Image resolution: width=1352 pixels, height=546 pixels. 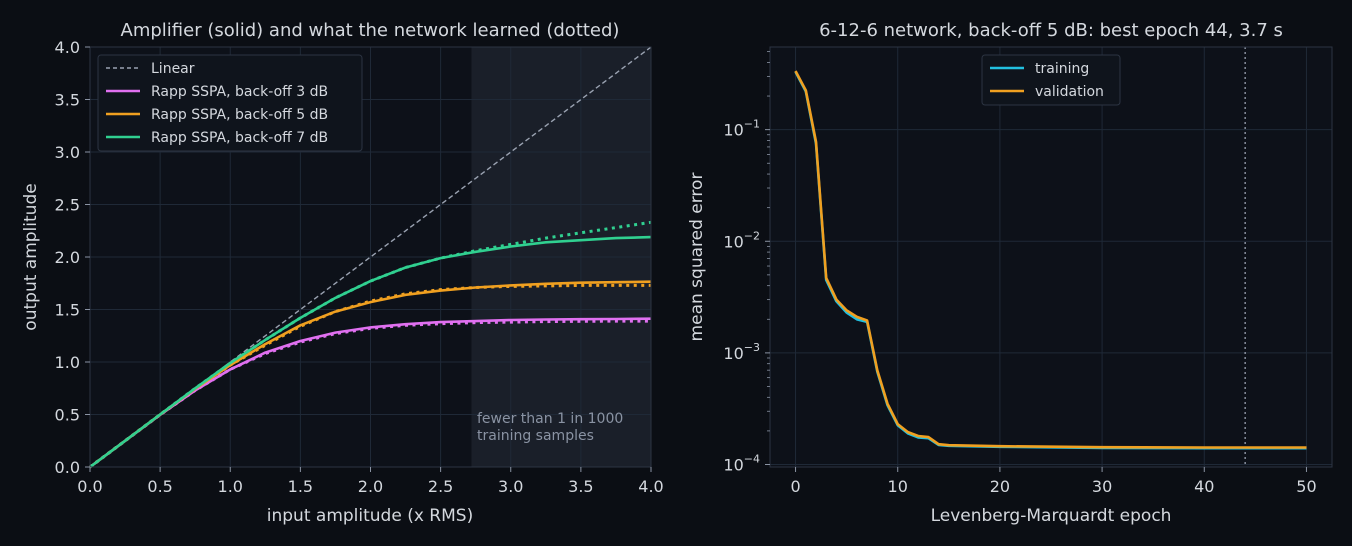 What do you see at coordinates (67, 100) in the screenshot?
I see `left-y-tick-label: 3.5` at bounding box center [67, 100].